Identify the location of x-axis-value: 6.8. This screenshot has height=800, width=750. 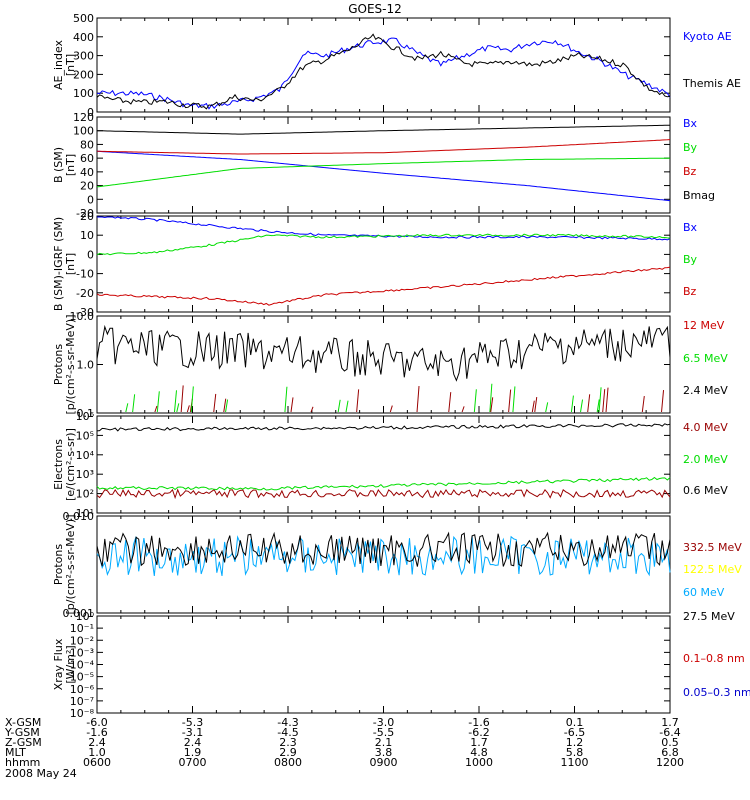
(670, 752).